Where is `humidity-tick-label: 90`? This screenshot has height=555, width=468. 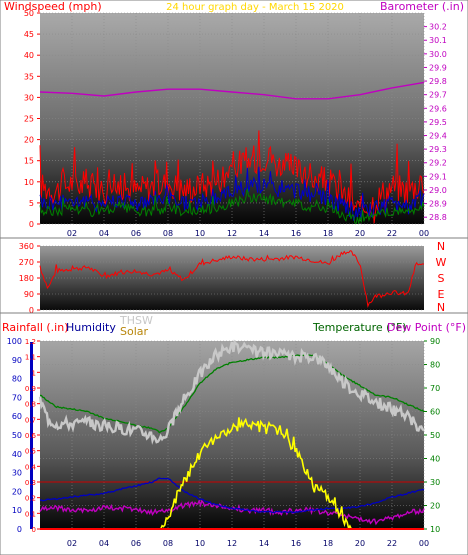 humidity-tick-label: 90 is located at coordinates (17, 360).